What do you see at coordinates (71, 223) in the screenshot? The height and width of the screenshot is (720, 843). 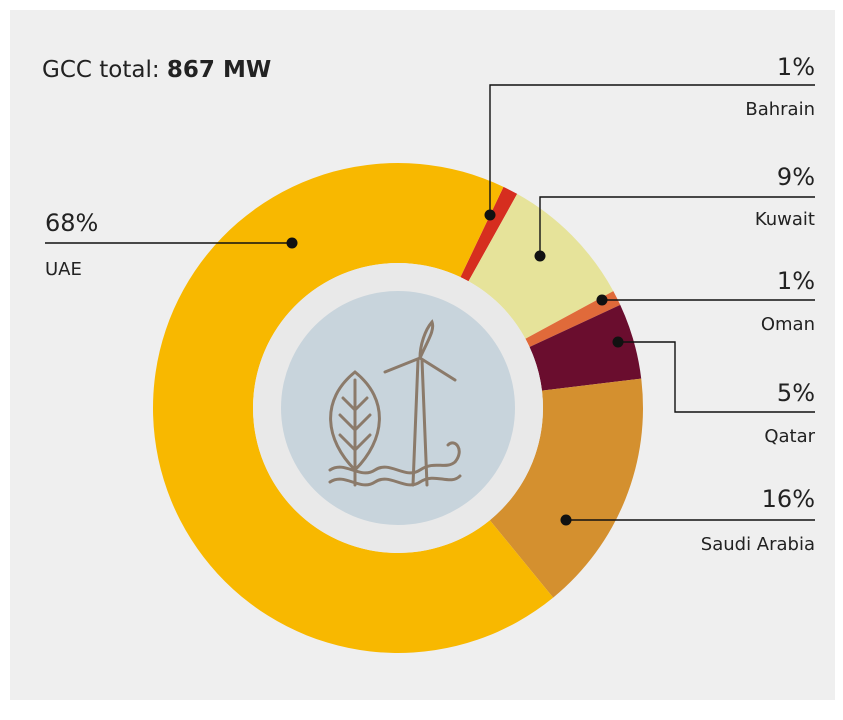 I see `value-label: 68%` at bounding box center [71, 223].